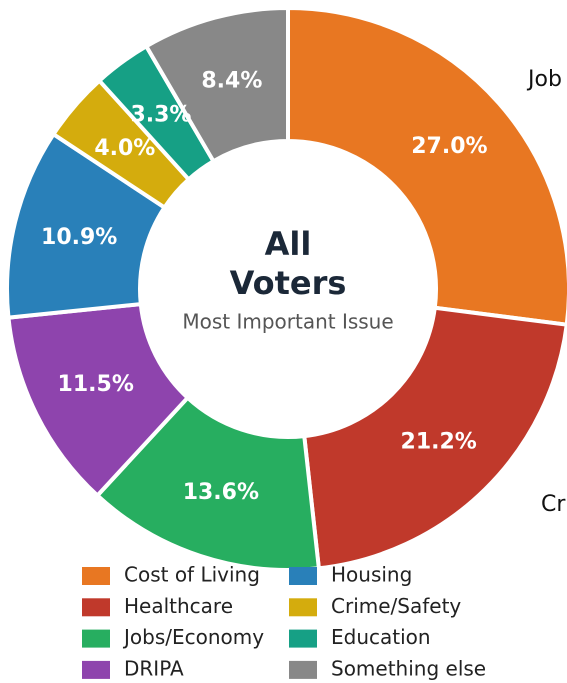  Describe the element at coordinates (124, 148) in the screenshot. I see `value-label: 4.0%` at that location.